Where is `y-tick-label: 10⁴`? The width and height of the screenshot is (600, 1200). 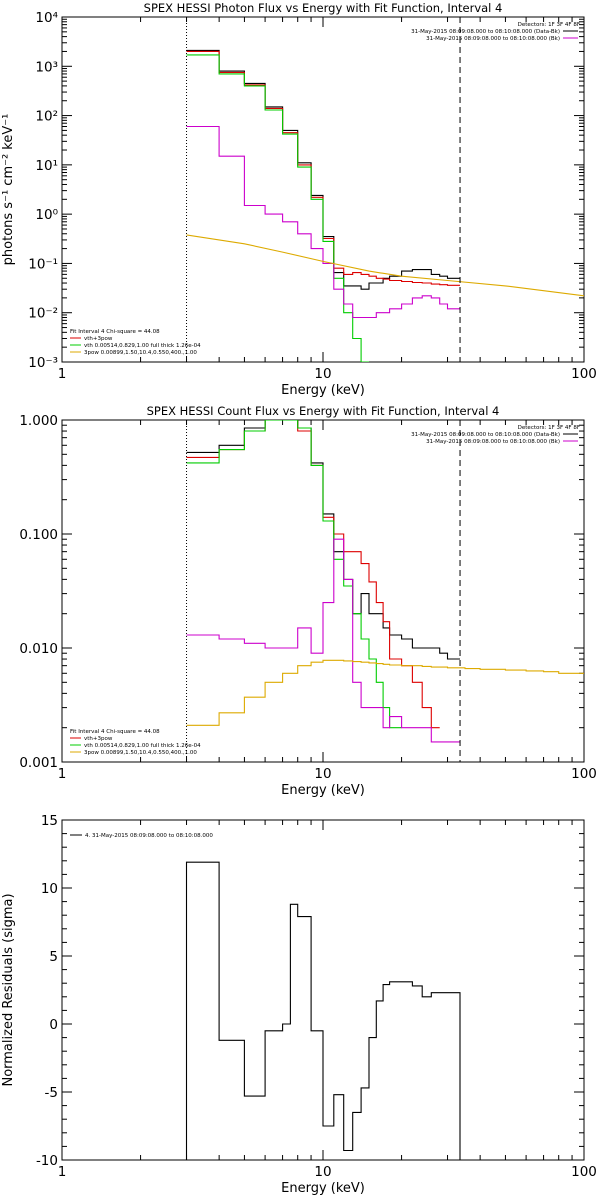 y-tick-label: 10⁴ is located at coordinates (46, 18).